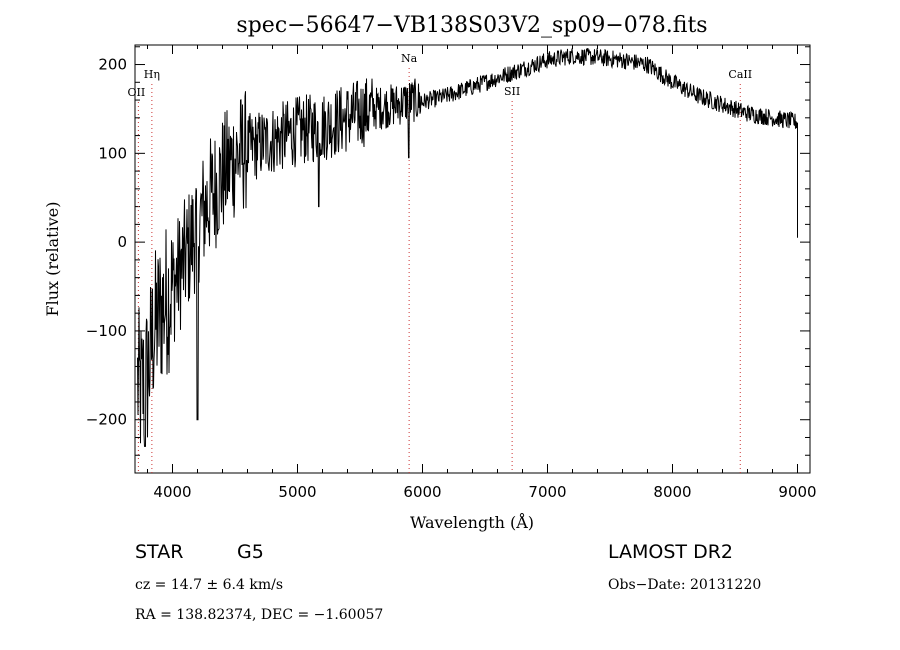  What do you see at coordinates (740, 74) in the screenshot?
I see `spectral-line-label: CaII` at bounding box center [740, 74].